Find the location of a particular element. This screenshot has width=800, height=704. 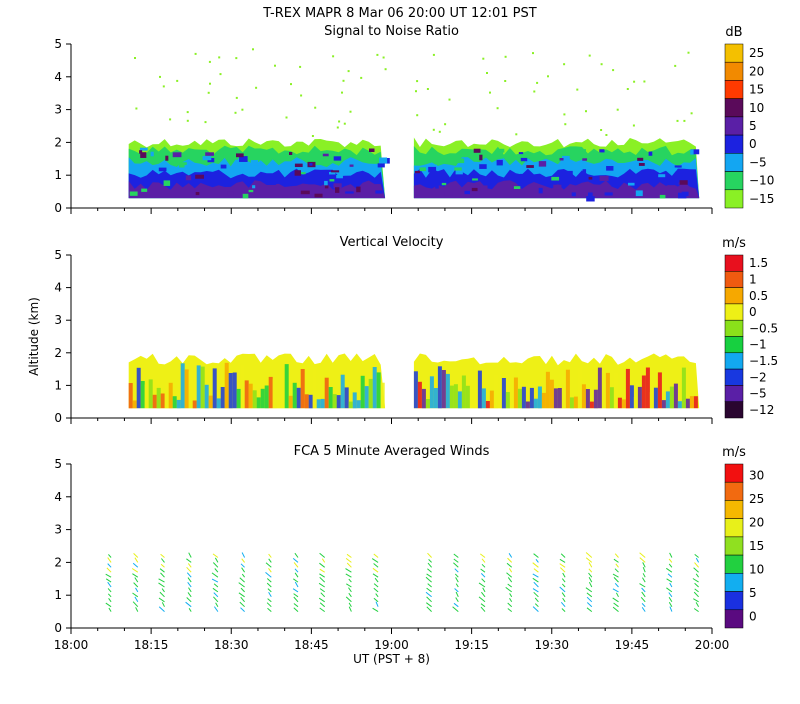

y-tick-label: 0 is located at coordinates (58, 208).